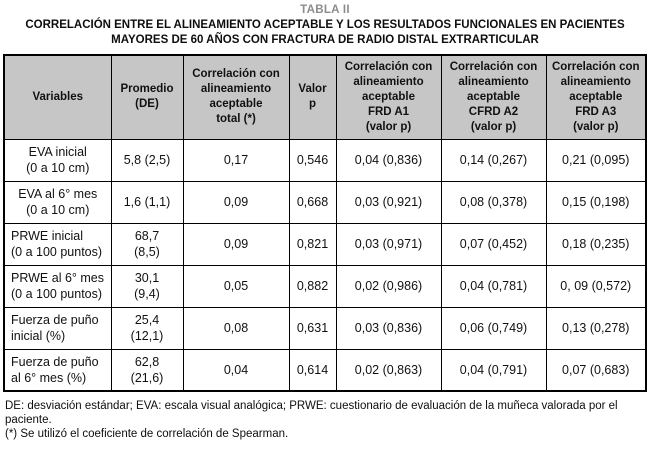 The height and width of the screenshot is (452, 650). Describe the element at coordinates (596, 370) in the screenshot. I see `value-cell: 0,07 (0,683)` at that location.